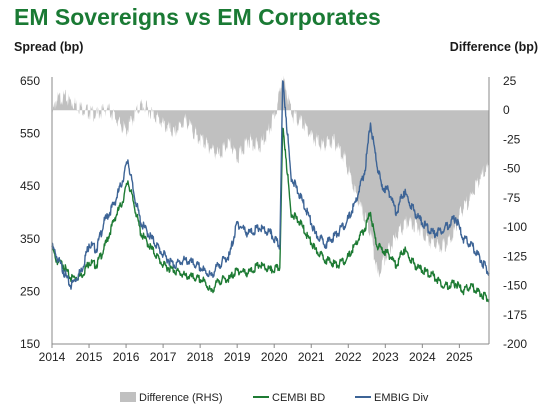  I want to click on x-tick-label: 2021, so click(311, 357).